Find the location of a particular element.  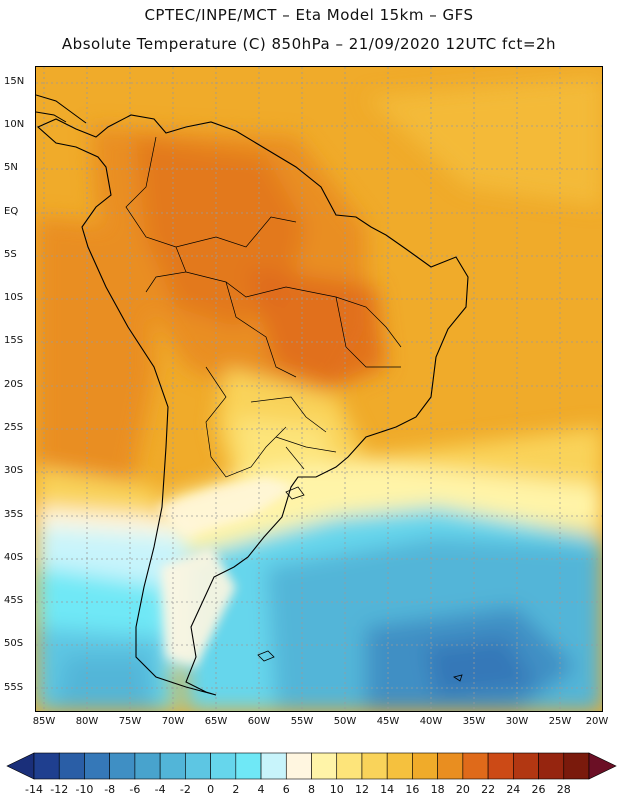

lat-label-5s: 5S is located at coordinates (10, 254).